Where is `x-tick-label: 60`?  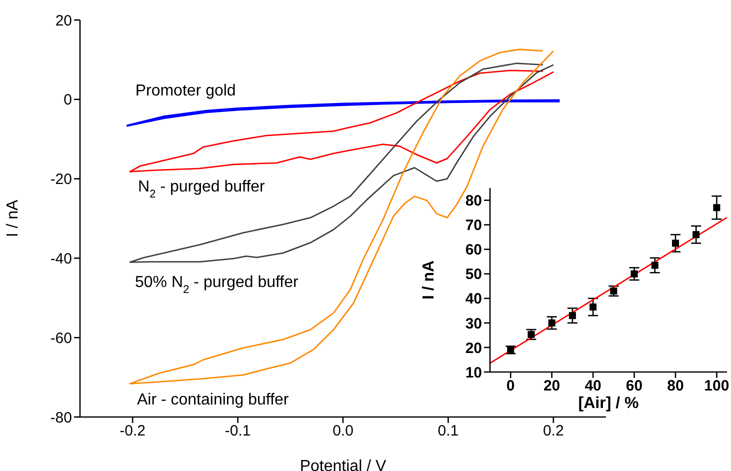 x-tick-label: 60 is located at coordinates (634, 386).